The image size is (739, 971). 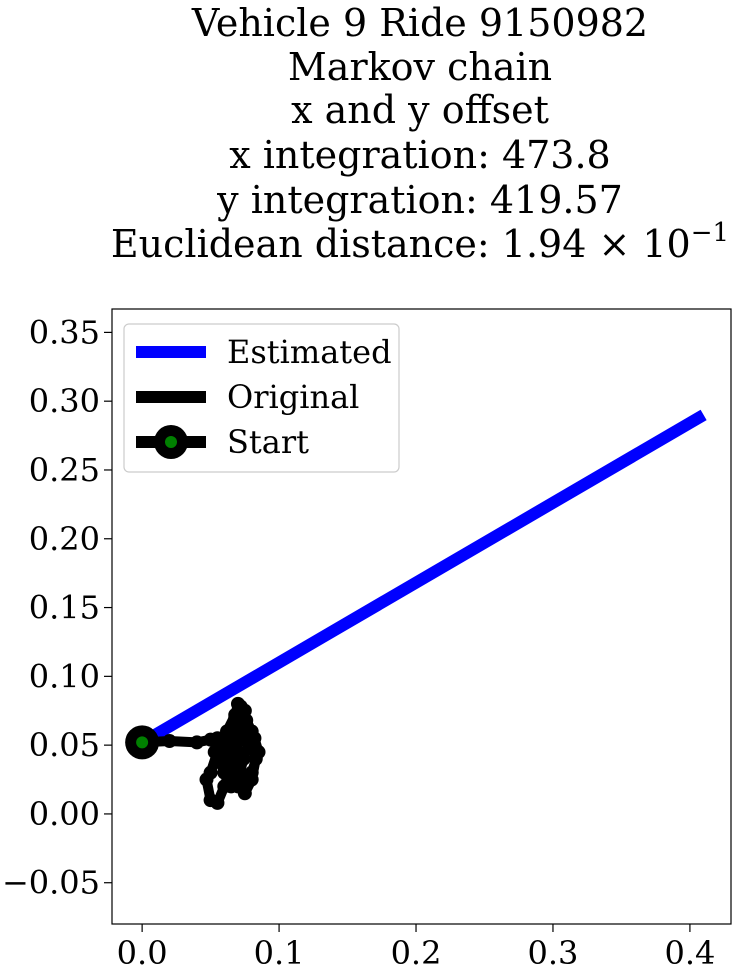 What do you see at coordinates (64, 332) in the screenshot?
I see `y-tick-label: 0.35` at bounding box center [64, 332].